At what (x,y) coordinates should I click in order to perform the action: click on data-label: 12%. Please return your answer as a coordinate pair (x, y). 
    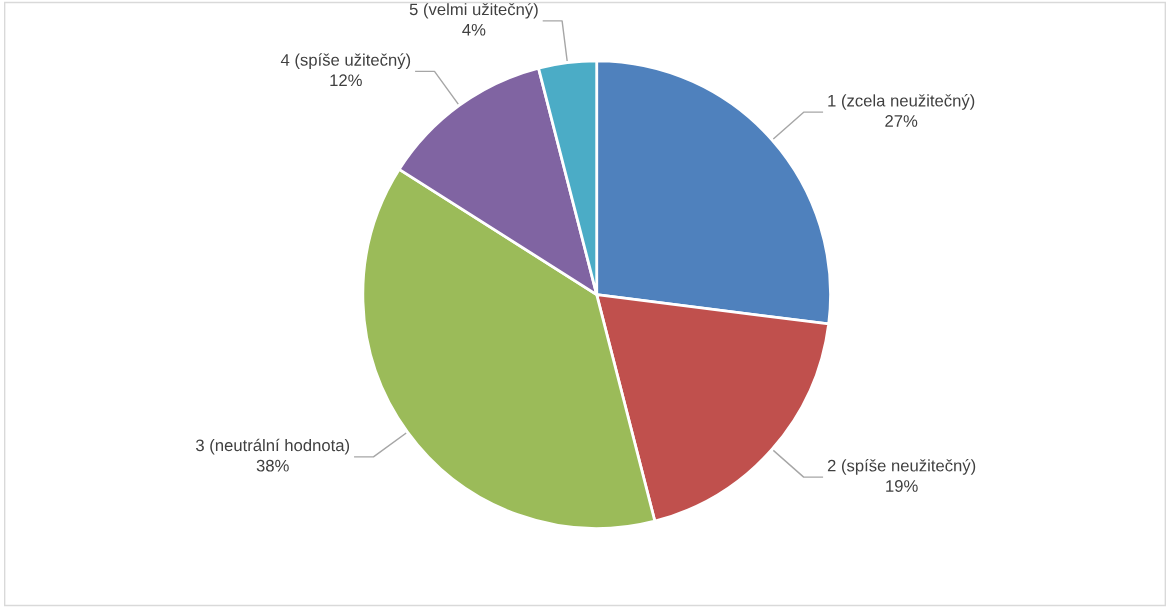
    Looking at the image, I should click on (346, 80).